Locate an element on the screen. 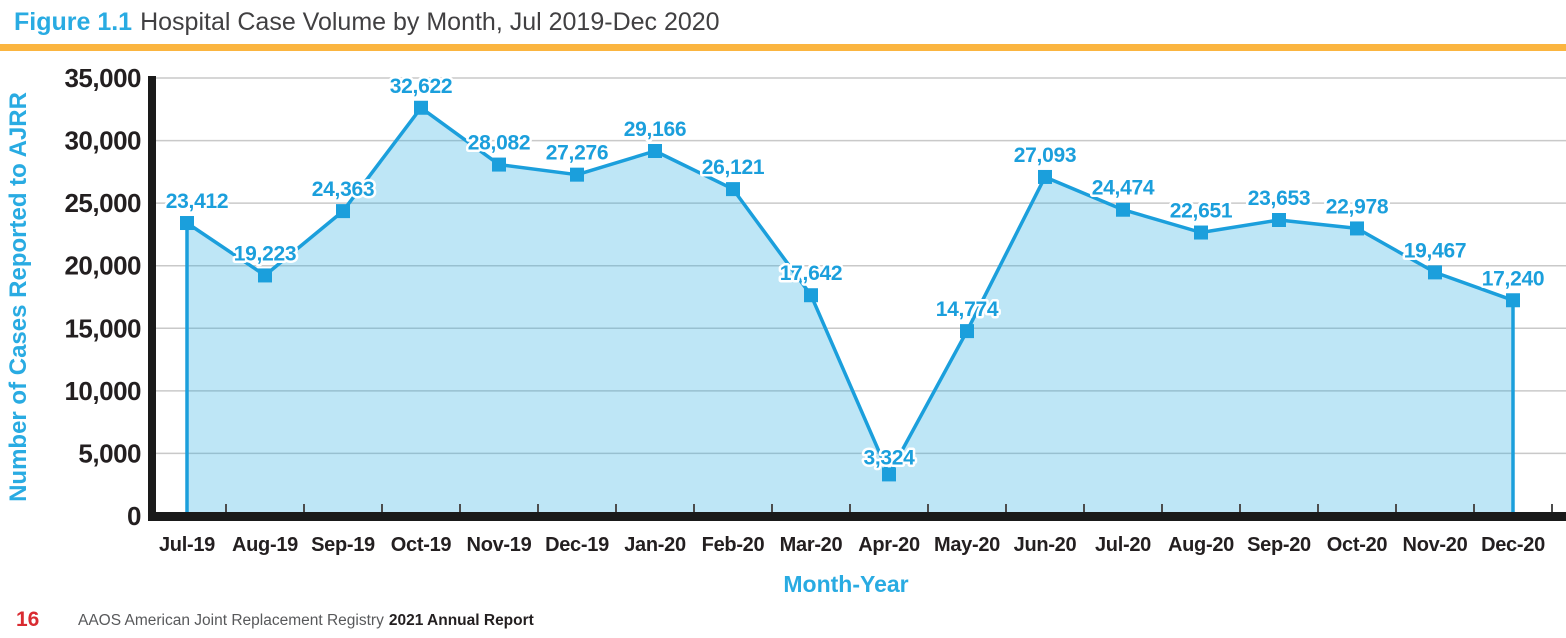 Image resolution: width=1566 pixels, height=638 pixels. x-axis-title: Month-Year is located at coordinates (845, 584).